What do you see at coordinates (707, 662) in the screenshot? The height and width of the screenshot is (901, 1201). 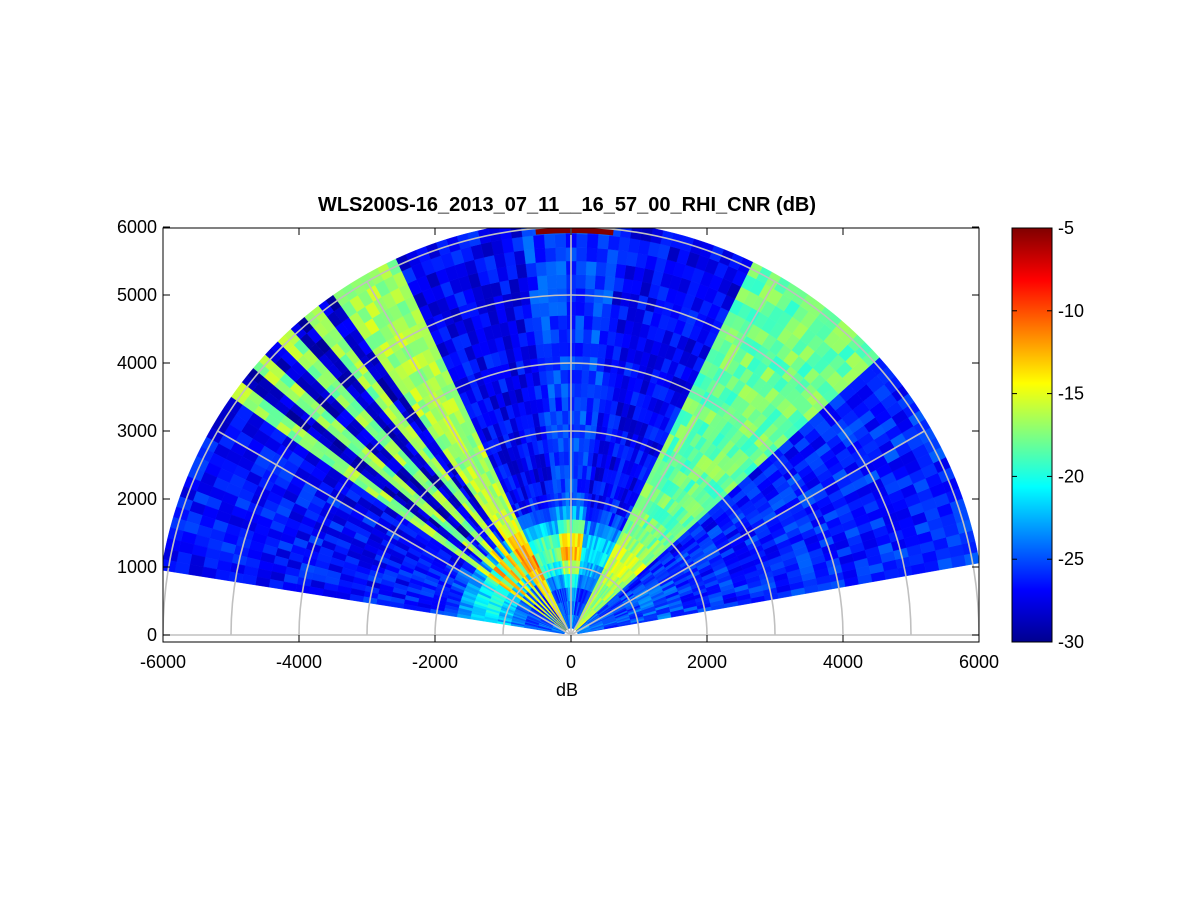 I see `x-tick-label: 2000` at bounding box center [707, 662].